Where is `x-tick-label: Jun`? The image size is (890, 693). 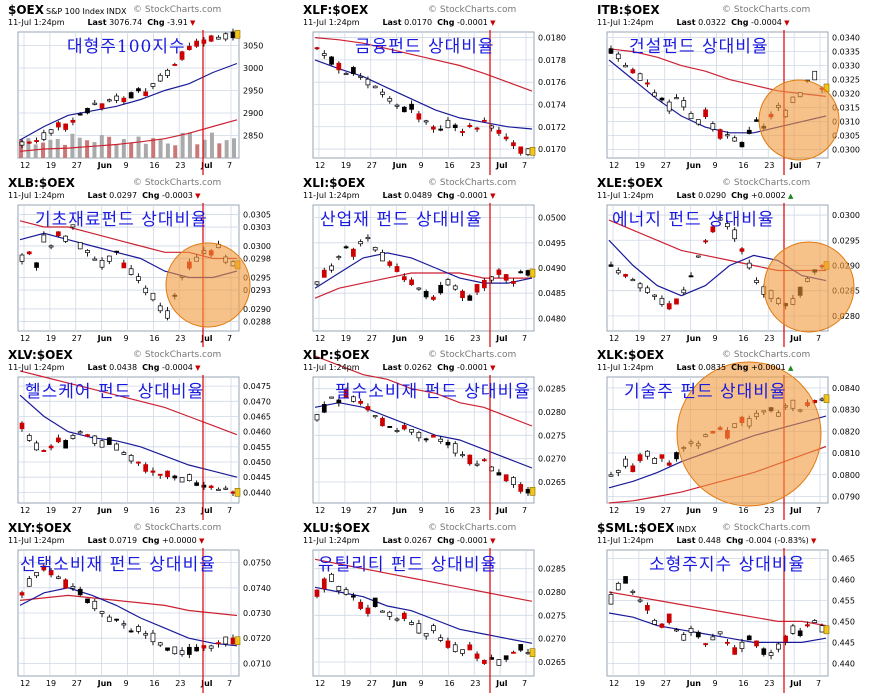 x-tick-label: Jun is located at coordinates (105, 165).